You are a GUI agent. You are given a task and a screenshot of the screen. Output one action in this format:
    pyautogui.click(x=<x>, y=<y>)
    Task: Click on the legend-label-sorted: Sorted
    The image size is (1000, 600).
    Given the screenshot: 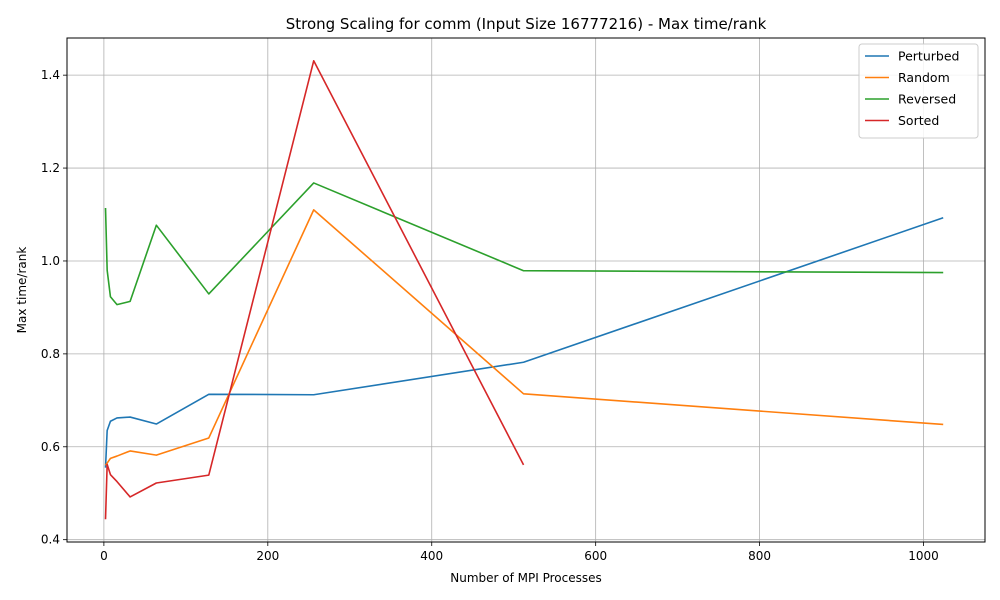 What is the action you would take?
    pyautogui.click(x=918, y=120)
    